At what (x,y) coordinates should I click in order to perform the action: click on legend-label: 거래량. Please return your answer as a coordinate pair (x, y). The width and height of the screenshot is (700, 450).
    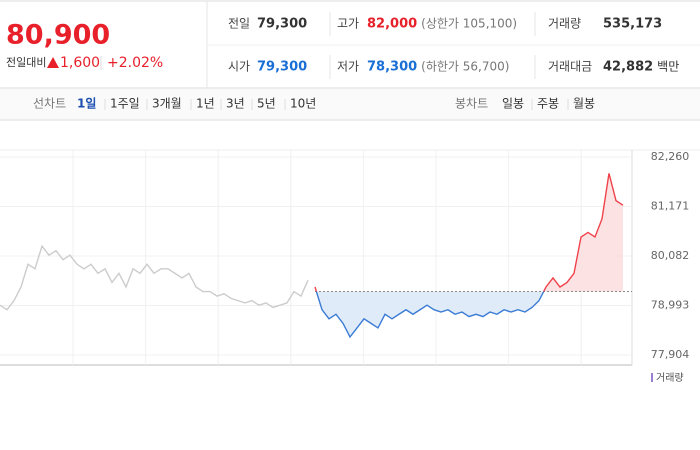
    Looking at the image, I should click on (670, 378).